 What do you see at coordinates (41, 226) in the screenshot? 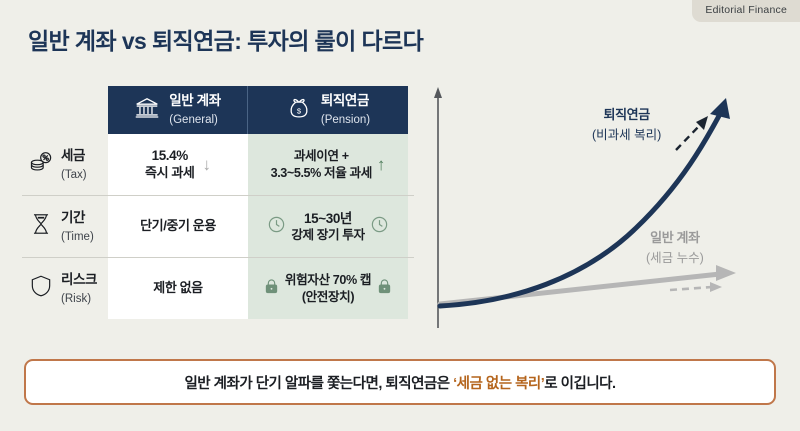
I see `hourglass-icon` at bounding box center [41, 226].